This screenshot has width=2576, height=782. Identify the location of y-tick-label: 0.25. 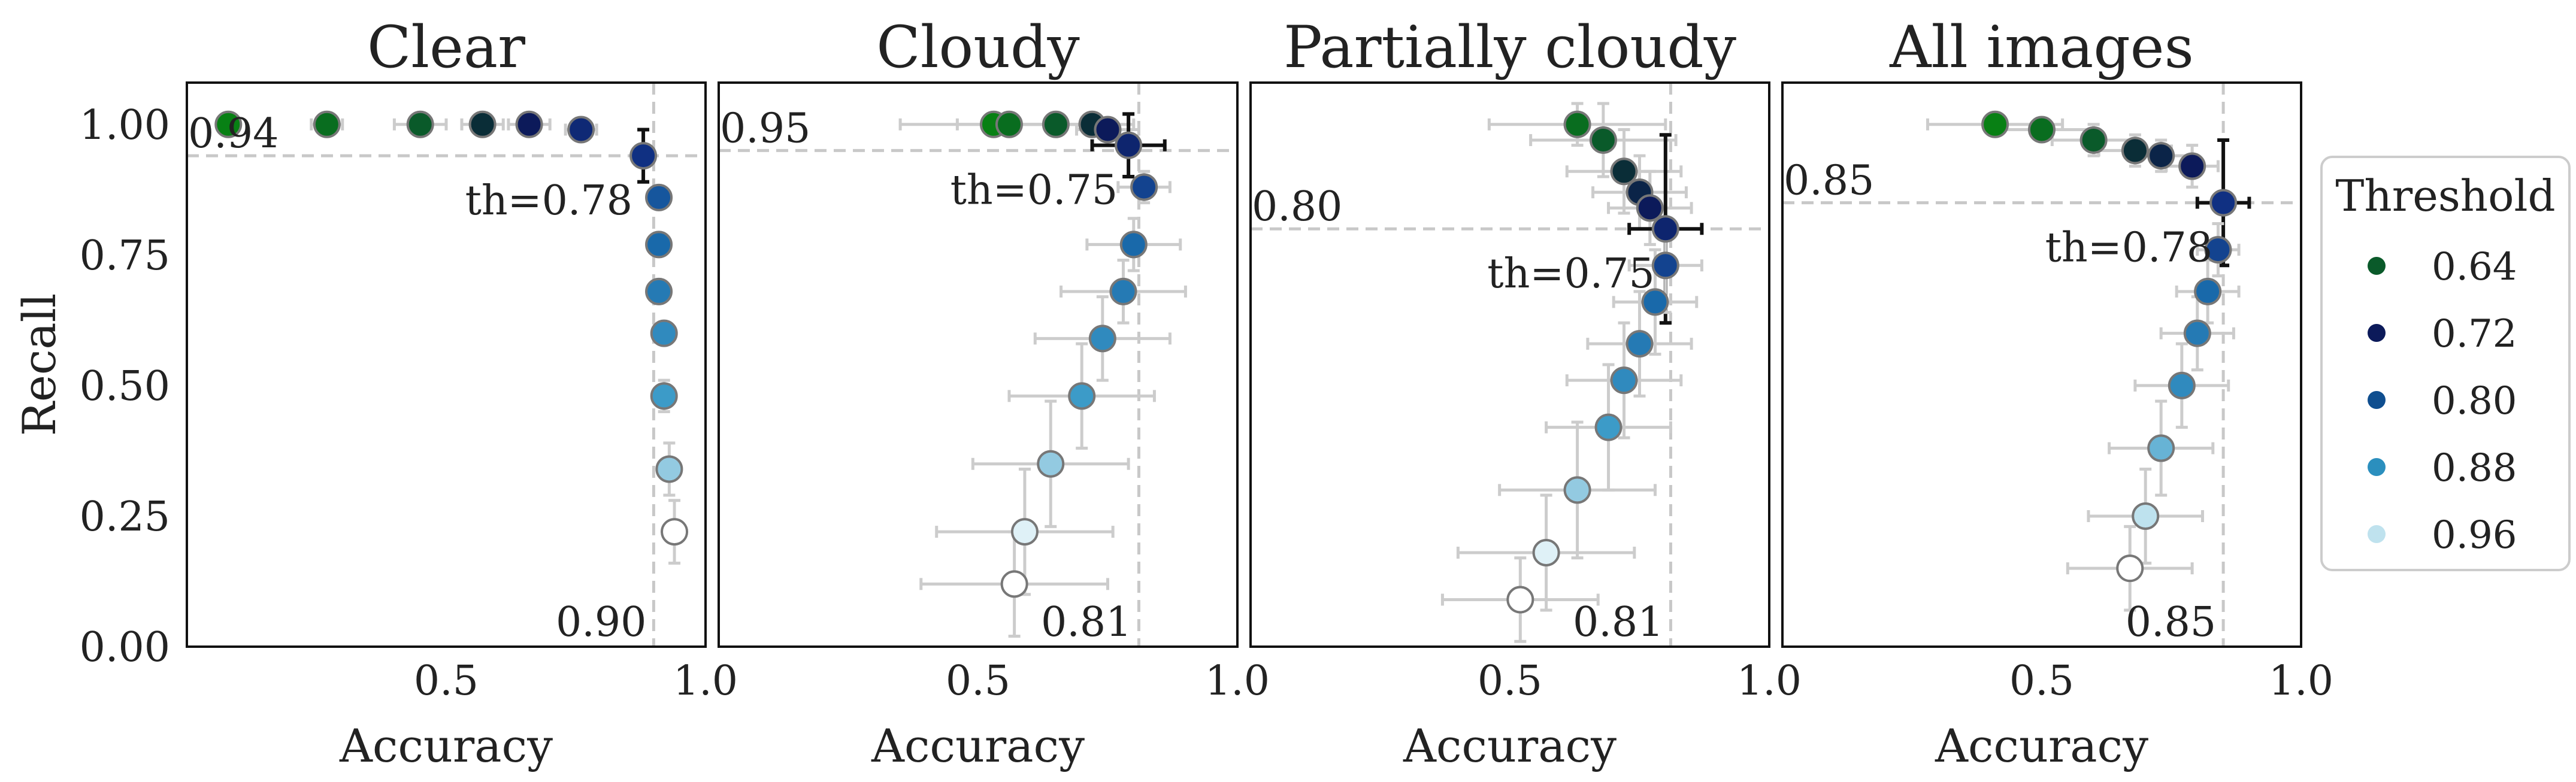
(125, 517).